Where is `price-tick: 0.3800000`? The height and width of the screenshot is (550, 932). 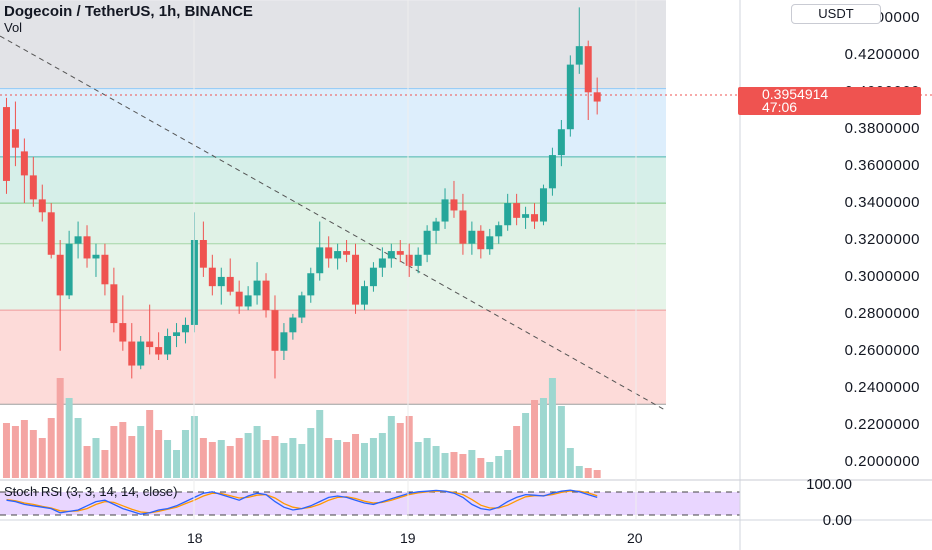 price-tick: 0.3800000 is located at coordinates (882, 129).